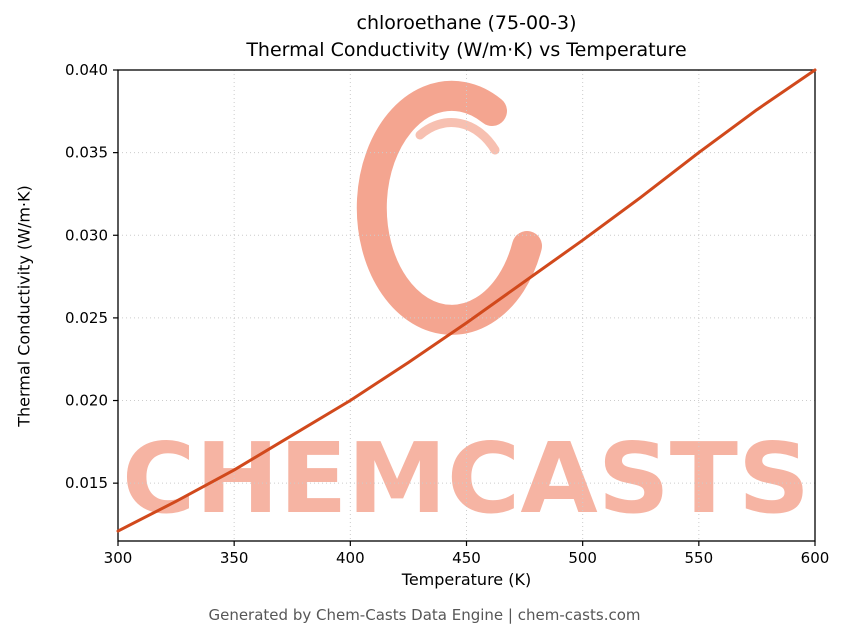 This screenshot has height=644, width=849. I want to click on y-tick-label: 0.015, so click(86, 483).